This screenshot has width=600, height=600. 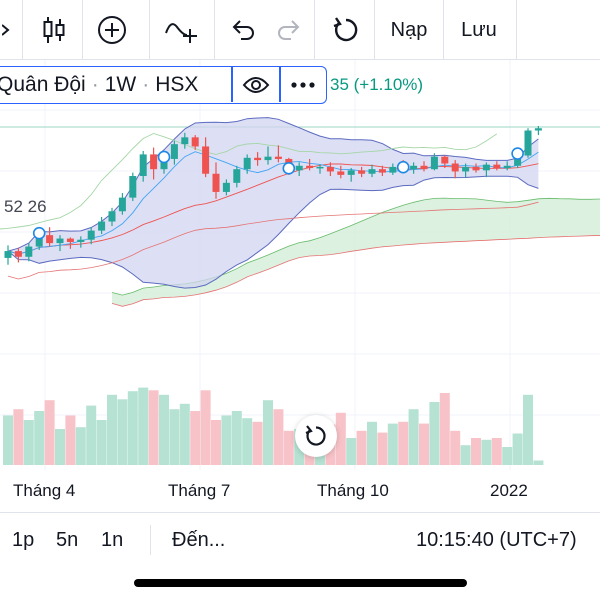 What do you see at coordinates (300, 539) in the screenshot?
I see `bottom-bar: 1p 5n 1n Đến... 10:15:40 (UTC+7)` at bounding box center [300, 539].